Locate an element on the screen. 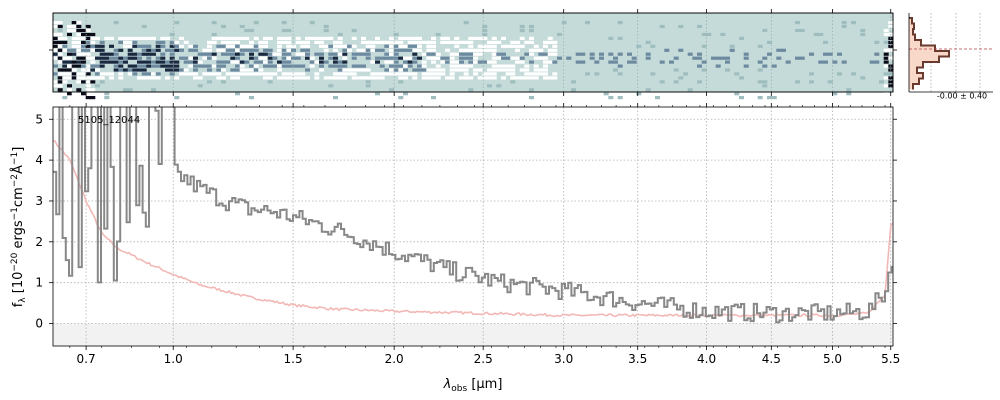 The height and width of the screenshot is (400, 1000). x-tick-label: 4.0 is located at coordinates (706, 359).